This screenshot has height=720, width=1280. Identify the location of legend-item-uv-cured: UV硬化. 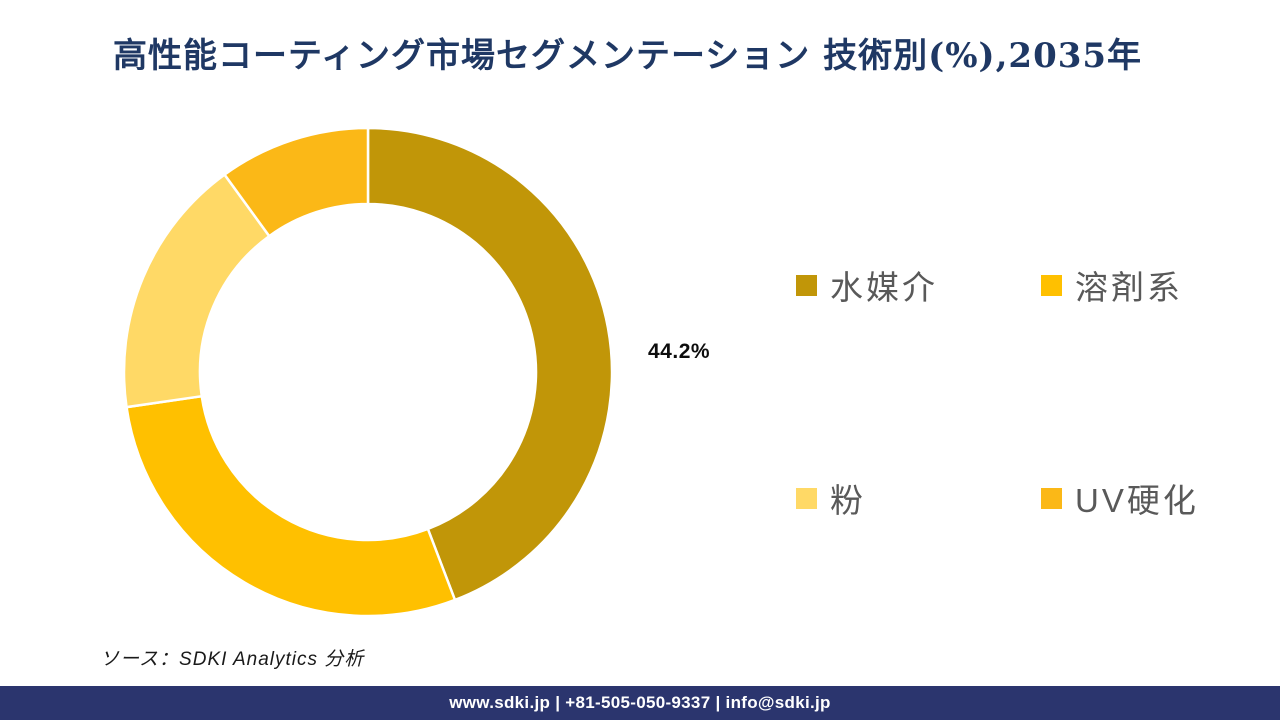
(1120, 498).